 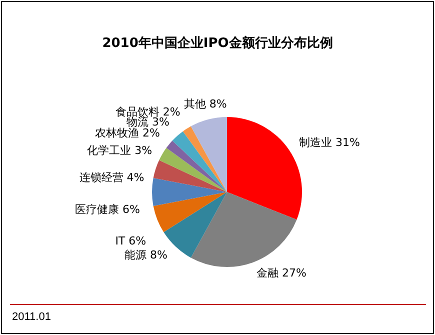 What do you see at coordinates (329, 142) in the screenshot?
I see `slice-label: 制造业 31%` at bounding box center [329, 142].